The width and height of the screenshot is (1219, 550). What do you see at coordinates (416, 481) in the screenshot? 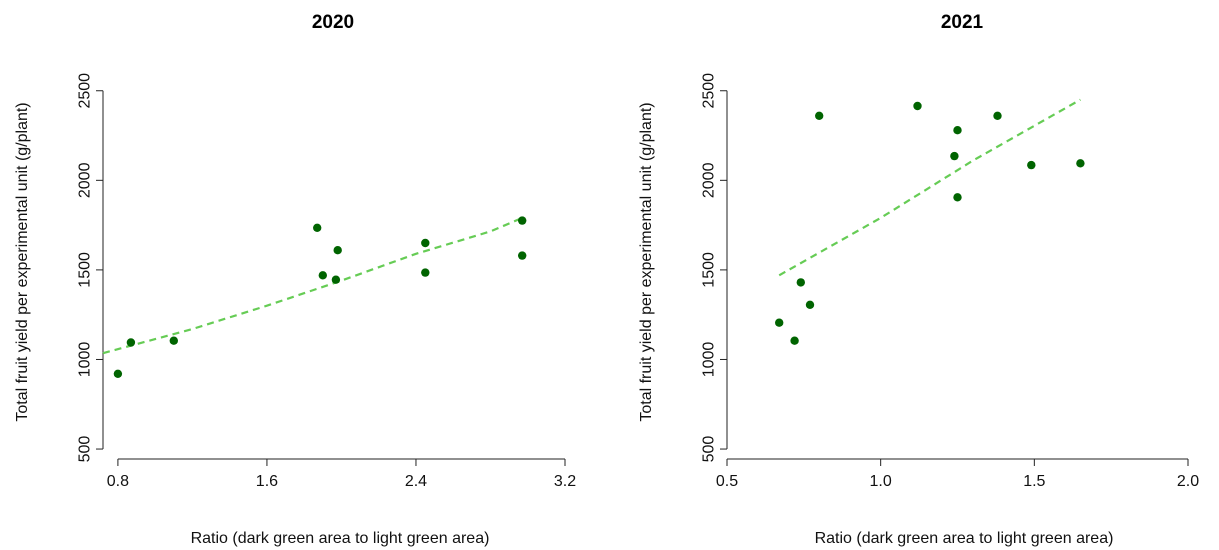
I see `x-tick-label: 2.4` at bounding box center [416, 481].